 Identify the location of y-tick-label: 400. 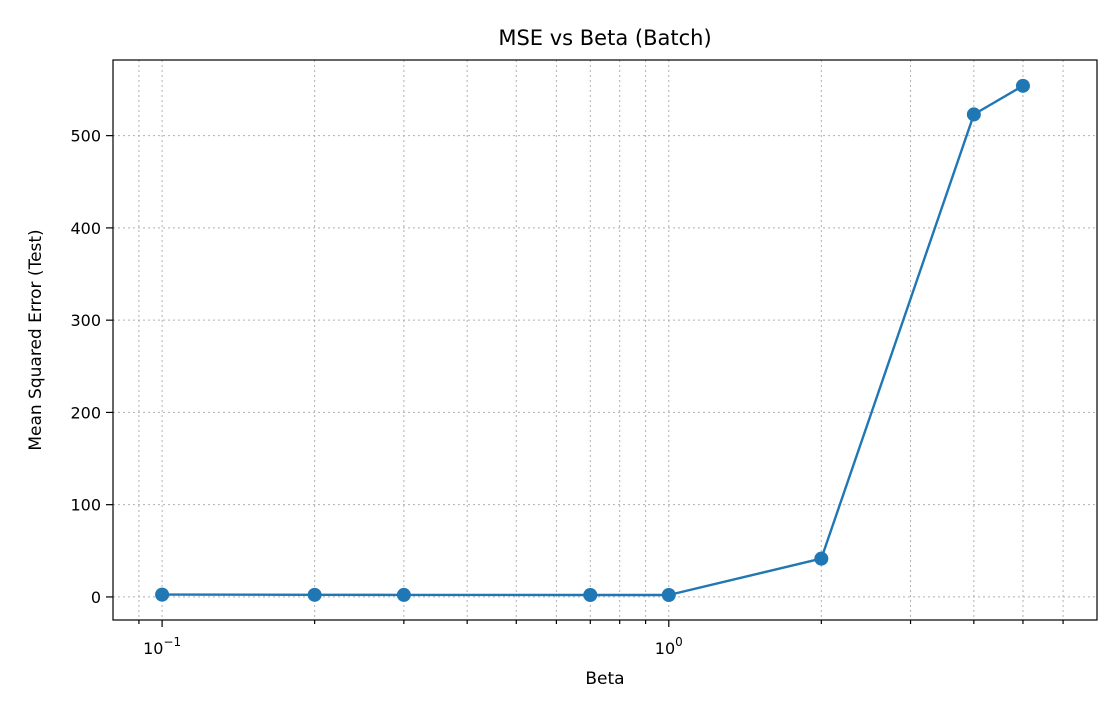
(85, 228).